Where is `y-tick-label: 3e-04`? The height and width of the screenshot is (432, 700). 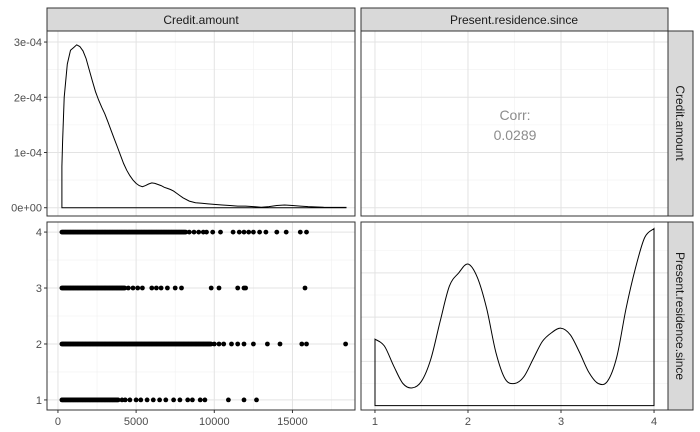 y-tick-label: 3e-04 is located at coordinates (28, 43).